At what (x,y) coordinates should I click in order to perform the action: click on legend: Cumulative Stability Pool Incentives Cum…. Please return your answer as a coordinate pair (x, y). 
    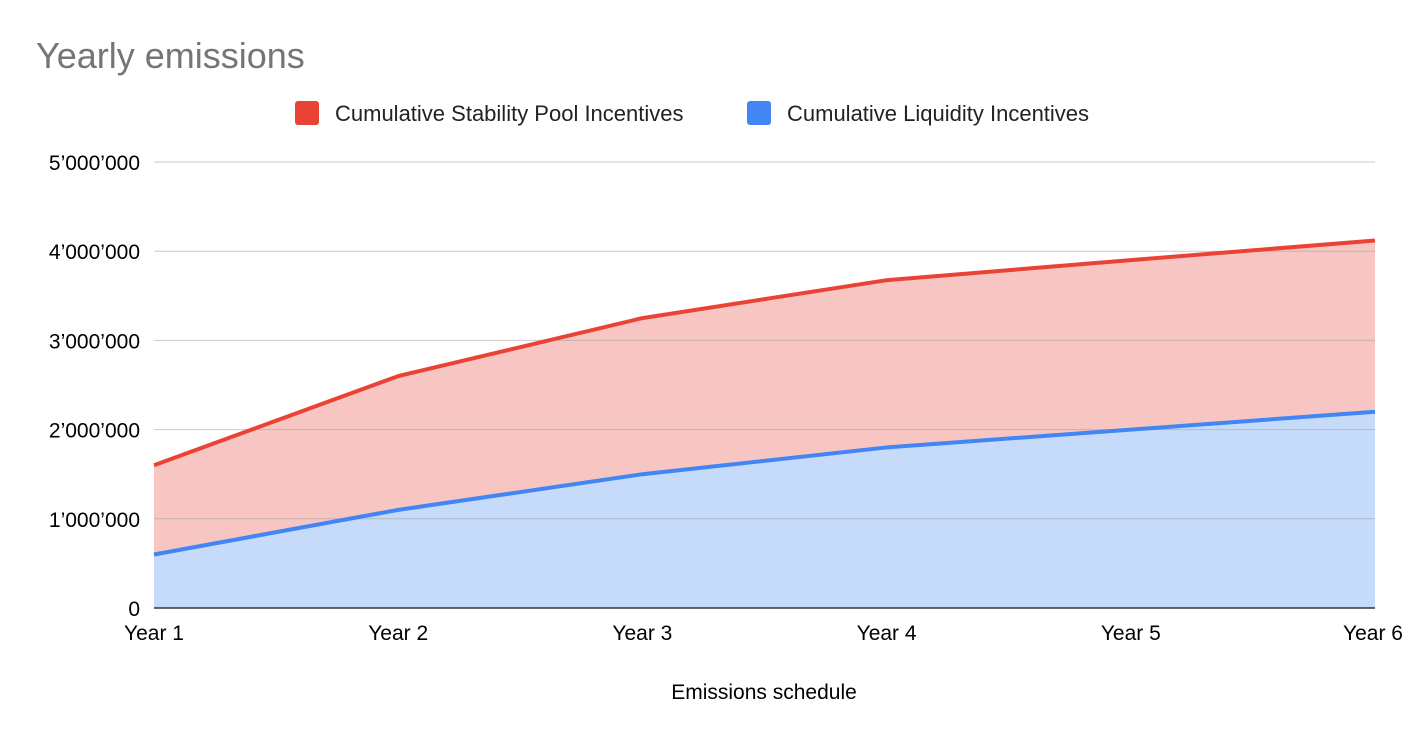
    Looking at the image, I should click on (692, 113).